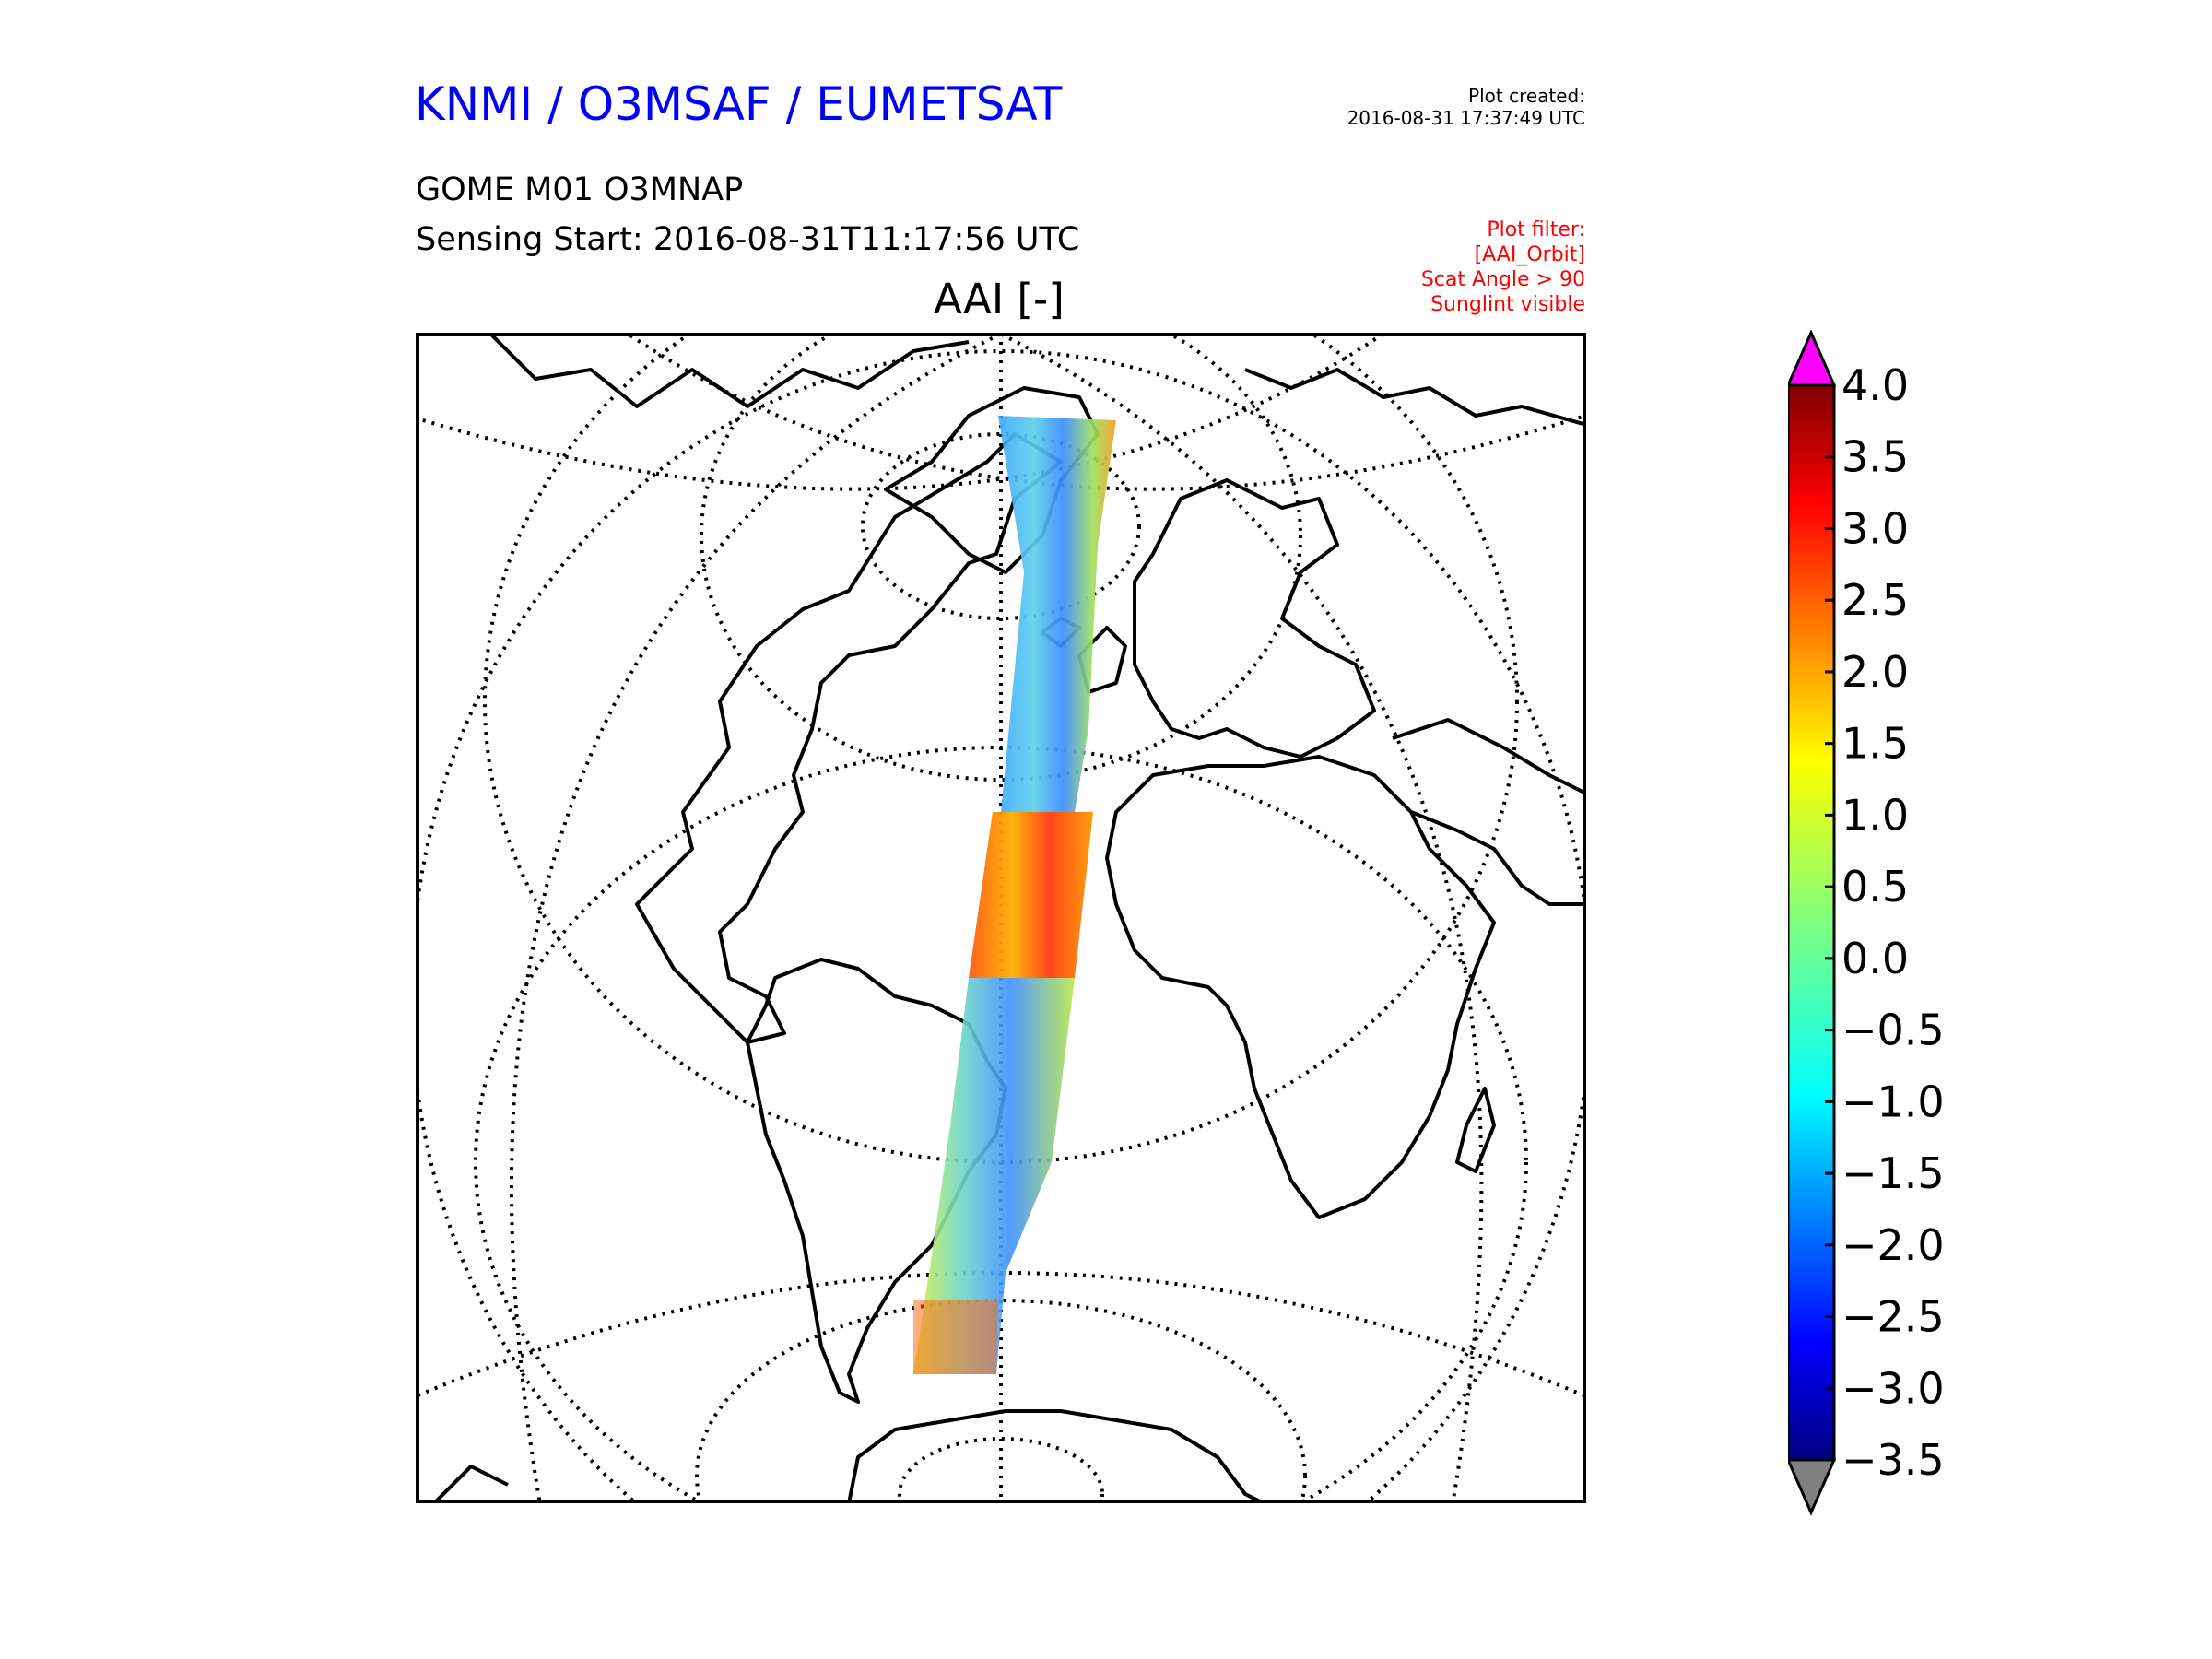  What do you see at coordinates (1507, 304) in the screenshot?
I see `plot-filter-line: Sunglint visible` at bounding box center [1507, 304].